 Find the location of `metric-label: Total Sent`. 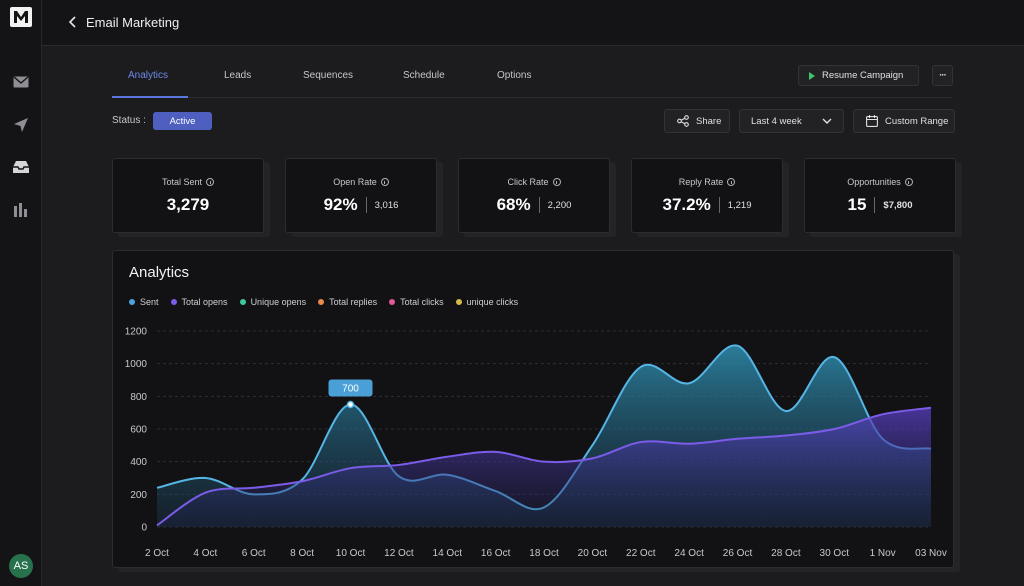

metric-label: Total Sent is located at coordinates (182, 182).